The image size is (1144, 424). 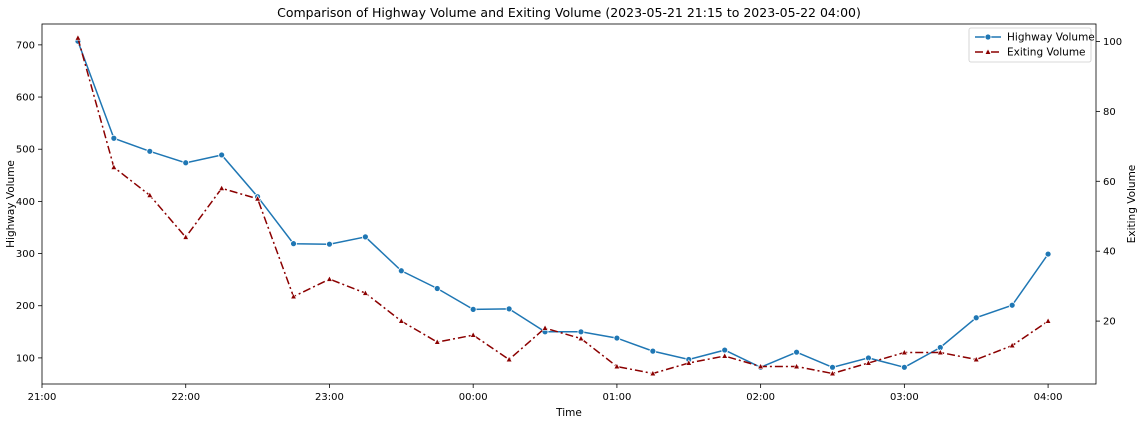 I want to click on y-right-axis-title: Exiting Volume, so click(x=1132, y=204).